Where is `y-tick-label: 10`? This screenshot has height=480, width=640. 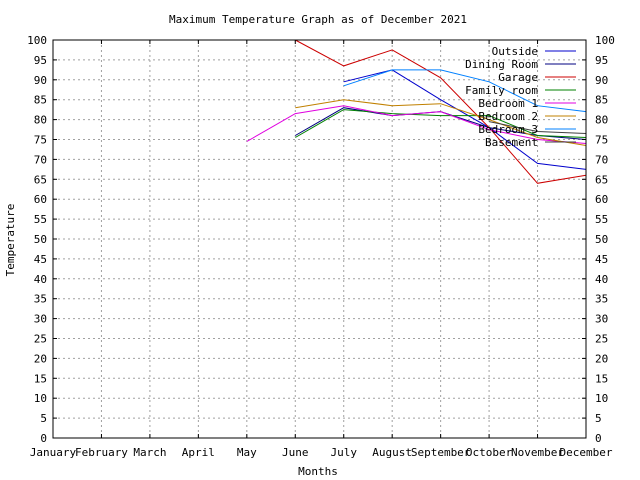
y-tick-label: 10 is located at coordinates (40, 398).